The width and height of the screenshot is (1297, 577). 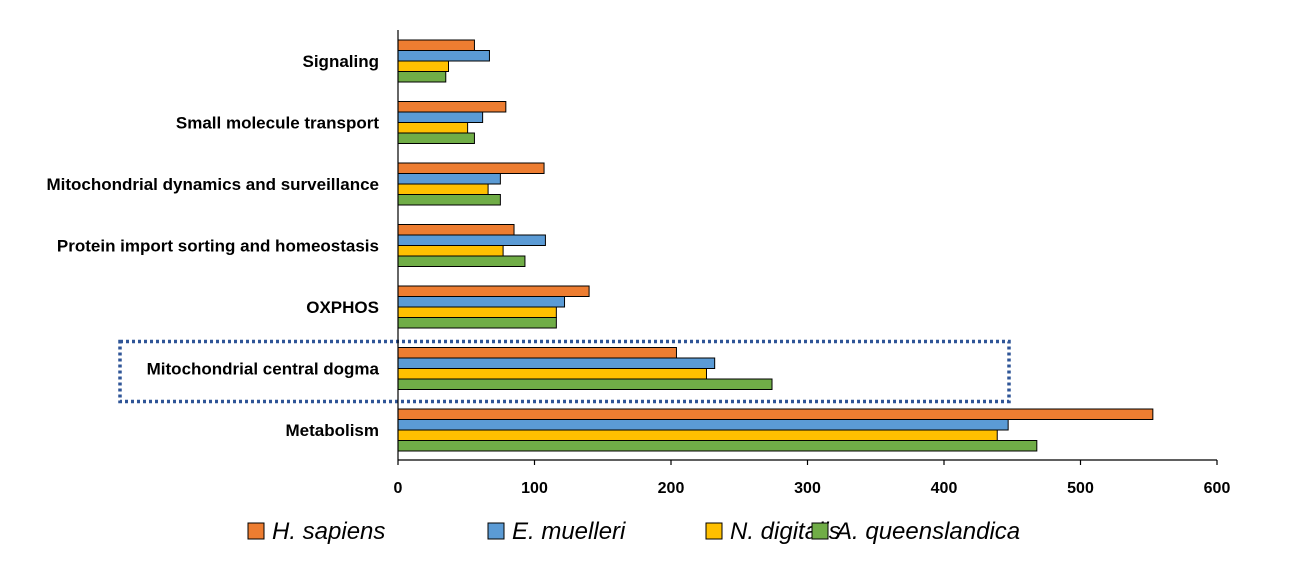 What do you see at coordinates (342, 307) in the screenshot?
I see `category-label-oxphos: OXPHOS` at bounding box center [342, 307].